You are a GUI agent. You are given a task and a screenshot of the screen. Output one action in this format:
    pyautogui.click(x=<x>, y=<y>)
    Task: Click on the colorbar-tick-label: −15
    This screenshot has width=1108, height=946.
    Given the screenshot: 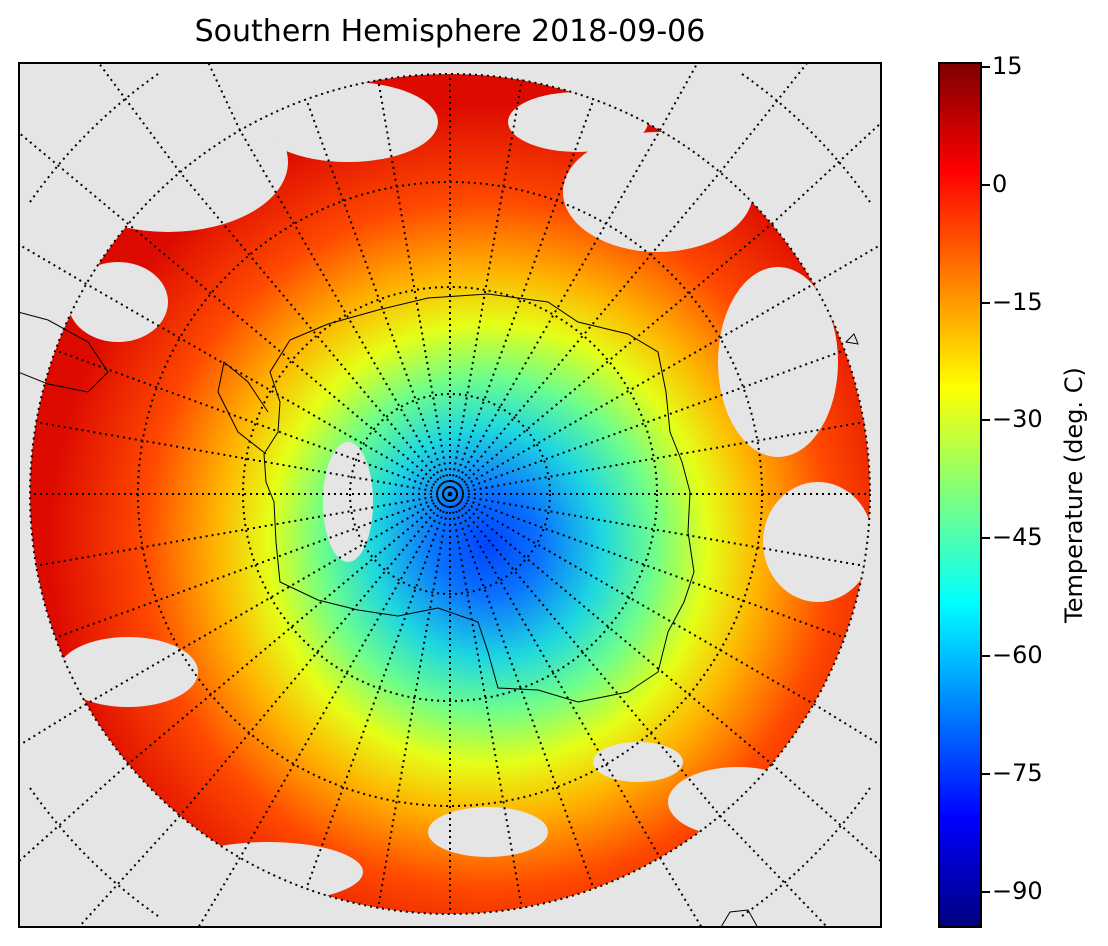 What is the action you would take?
    pyautogui.click(x=1017, y=302)
    